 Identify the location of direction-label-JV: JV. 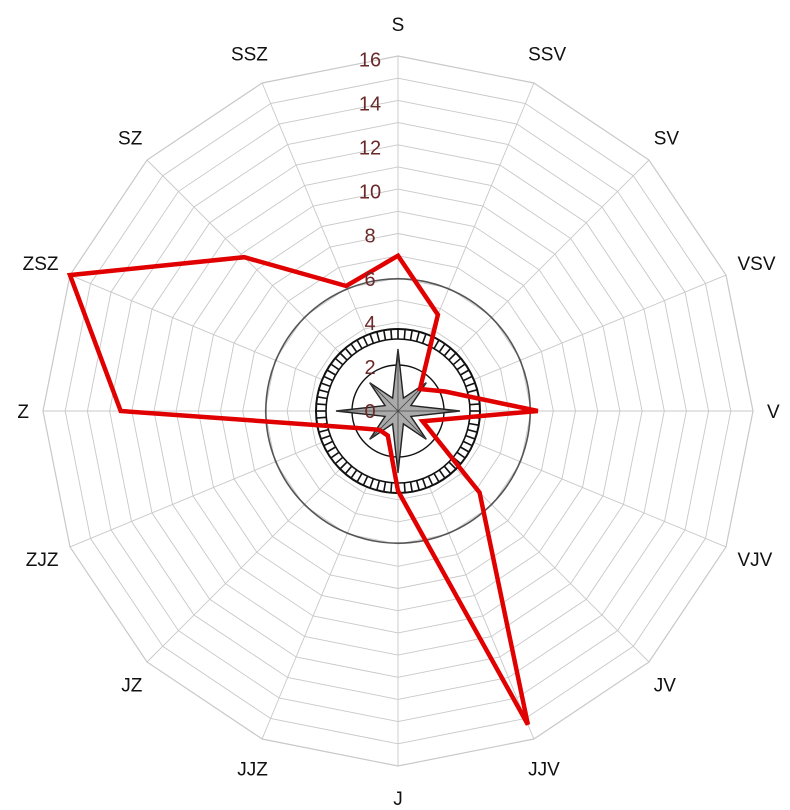
(665, 686).